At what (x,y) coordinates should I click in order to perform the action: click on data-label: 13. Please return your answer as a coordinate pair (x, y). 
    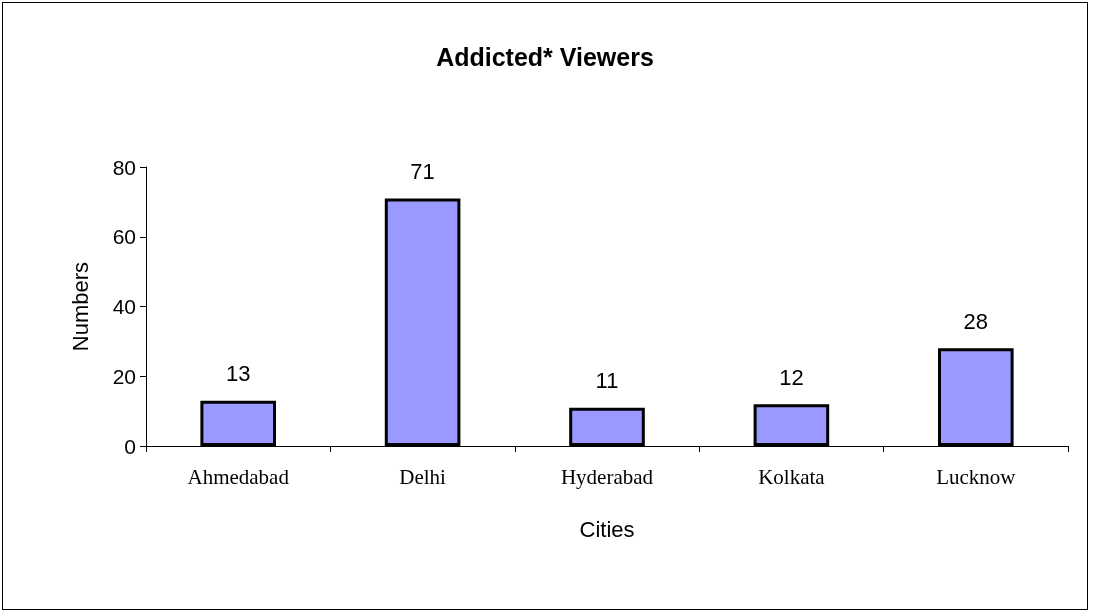
    Looking at the image, I should click on (238, 374).